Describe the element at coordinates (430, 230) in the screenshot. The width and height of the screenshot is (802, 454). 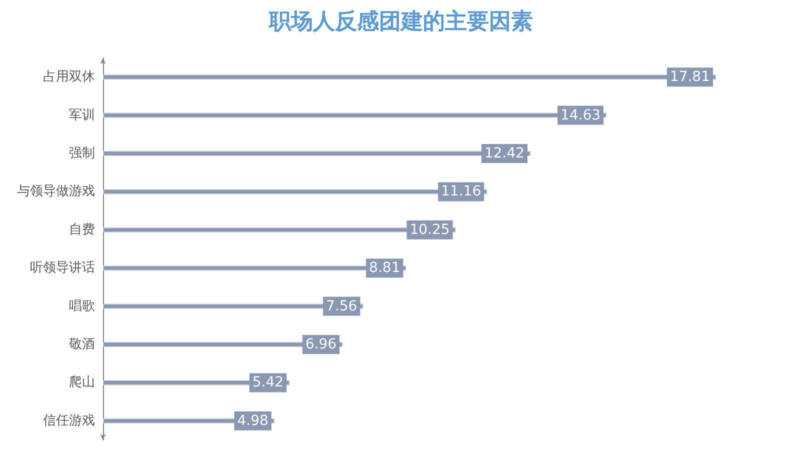
I see `data-label: 10.25` at that location.